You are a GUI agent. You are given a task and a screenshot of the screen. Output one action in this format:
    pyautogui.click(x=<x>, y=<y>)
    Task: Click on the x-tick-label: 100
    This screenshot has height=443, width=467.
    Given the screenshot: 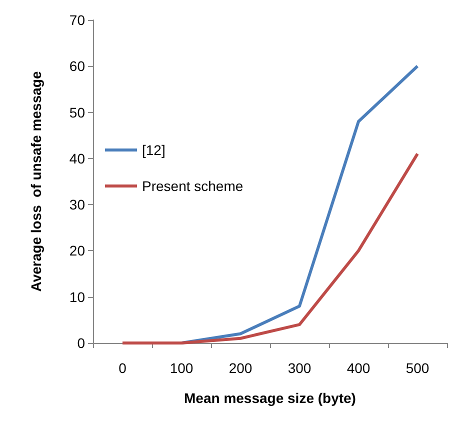 What is the action you would take?
    pyautogui.click(x=182, y=368)
    